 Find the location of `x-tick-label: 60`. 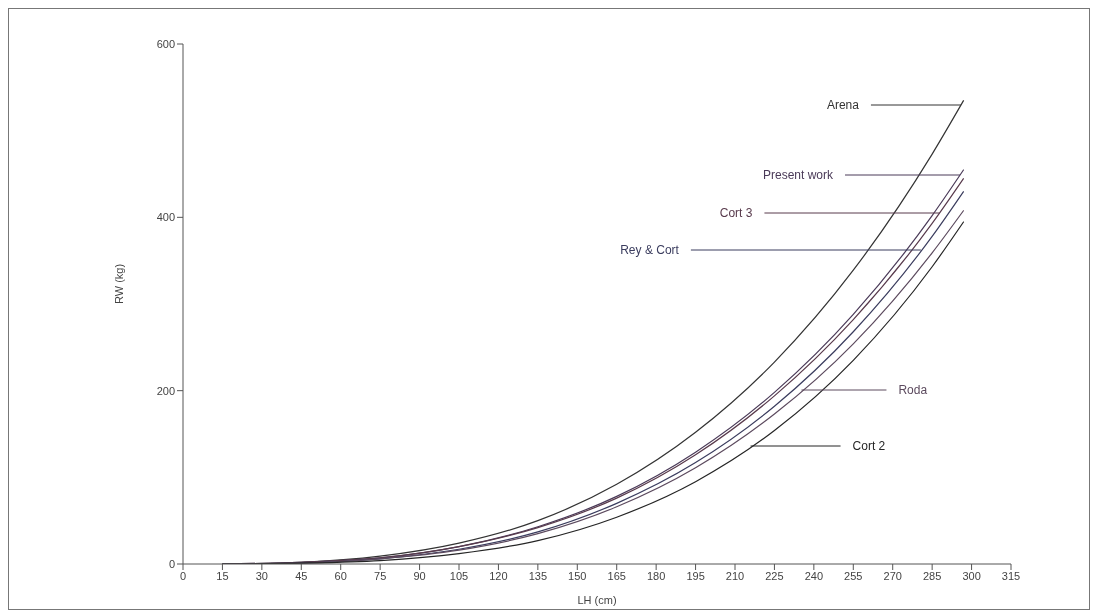

x-tick-label: 60 is located at coordinates (340, 575).